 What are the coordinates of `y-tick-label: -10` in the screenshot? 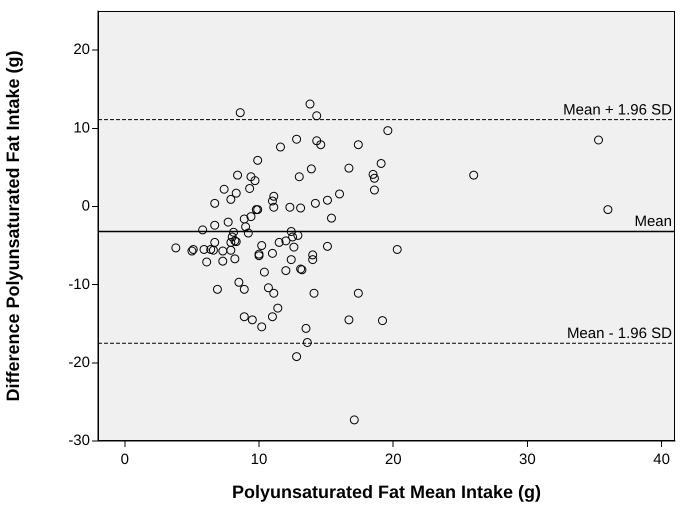 It's located at (79, 284).